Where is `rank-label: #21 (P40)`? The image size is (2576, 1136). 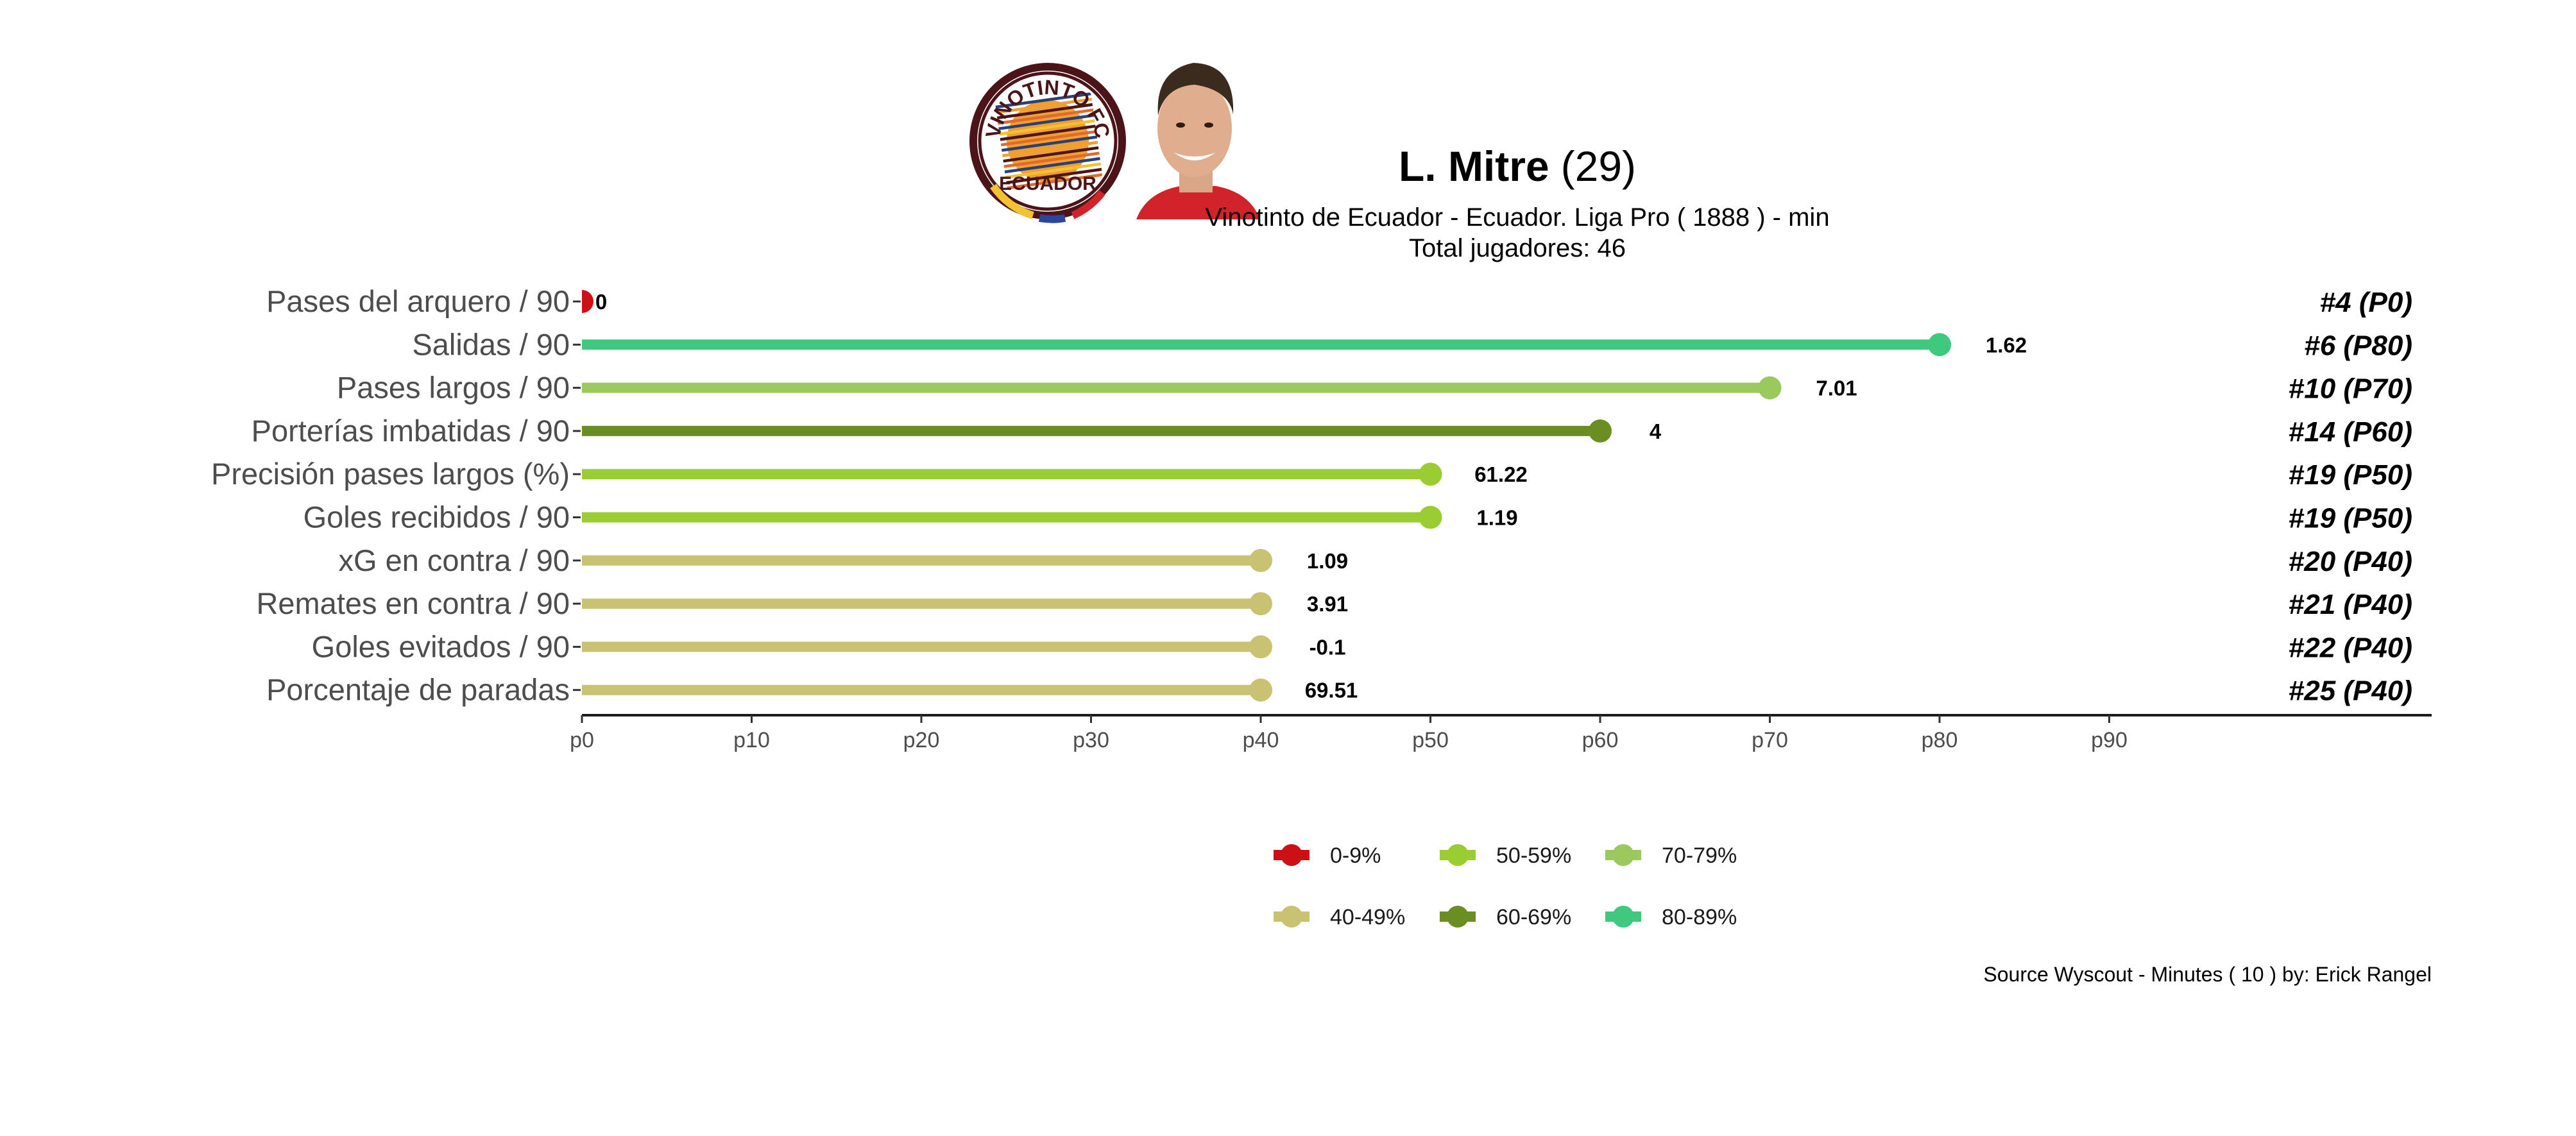 rank-label: #21 (P40) is located at coordinates (2350, 604).